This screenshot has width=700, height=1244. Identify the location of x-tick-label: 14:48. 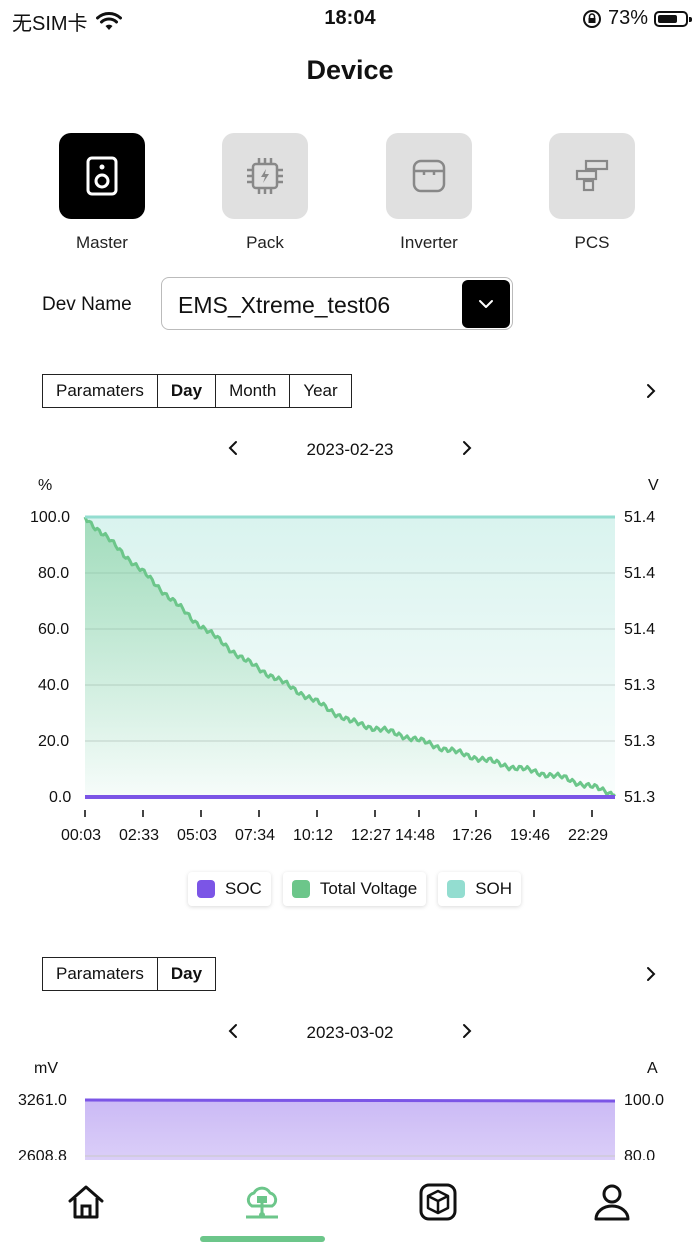
(415, 835).